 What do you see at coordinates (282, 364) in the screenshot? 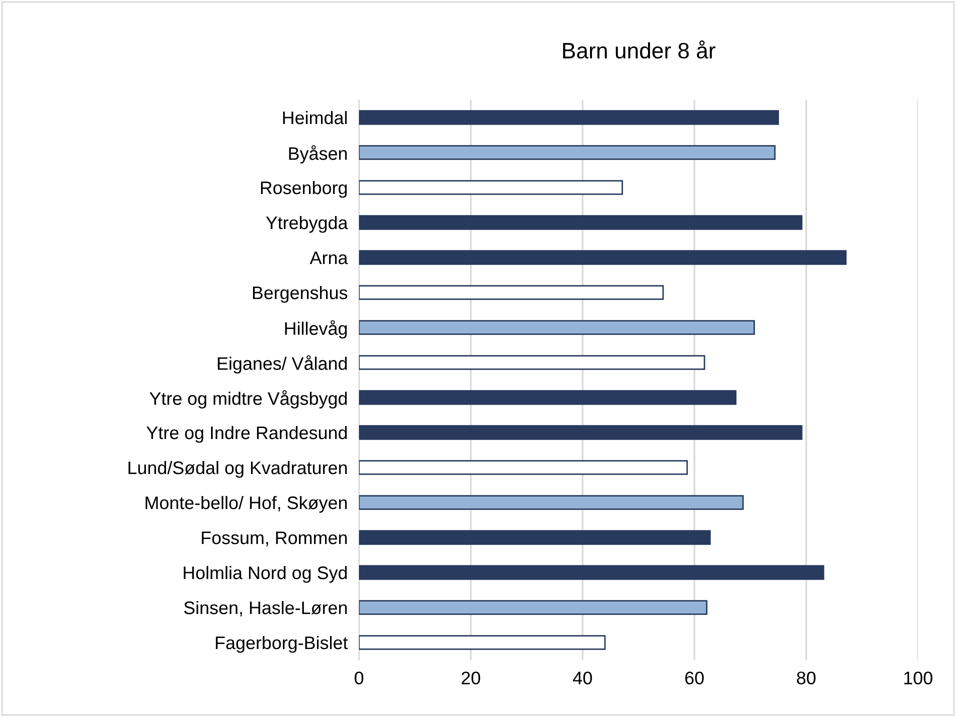
I see `y-tick-label: Eiganes/ Våland` at bounding box center [282, 364].